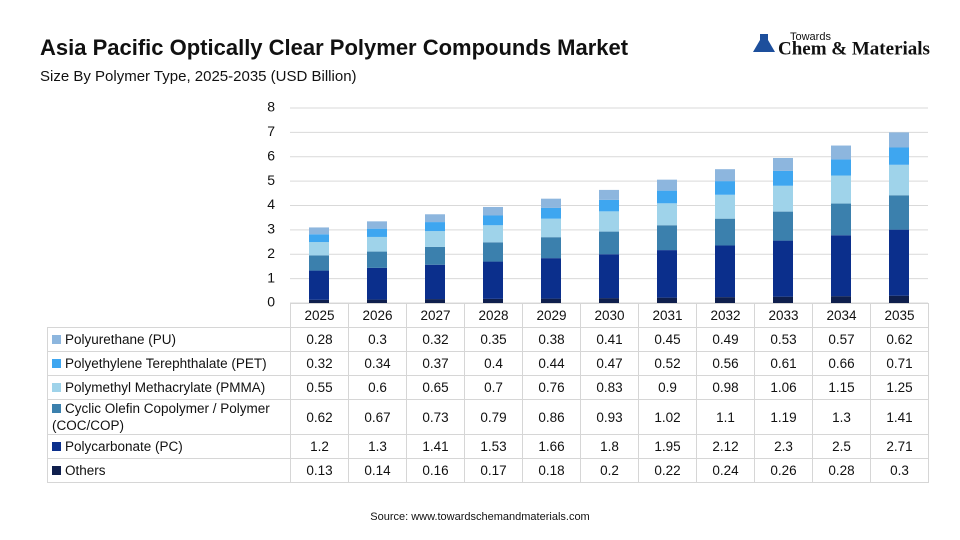  What do you see at coordinates (725, 417) in the screenshot?
I see `value-cell: 1.1` at bounding box center [725, 417].